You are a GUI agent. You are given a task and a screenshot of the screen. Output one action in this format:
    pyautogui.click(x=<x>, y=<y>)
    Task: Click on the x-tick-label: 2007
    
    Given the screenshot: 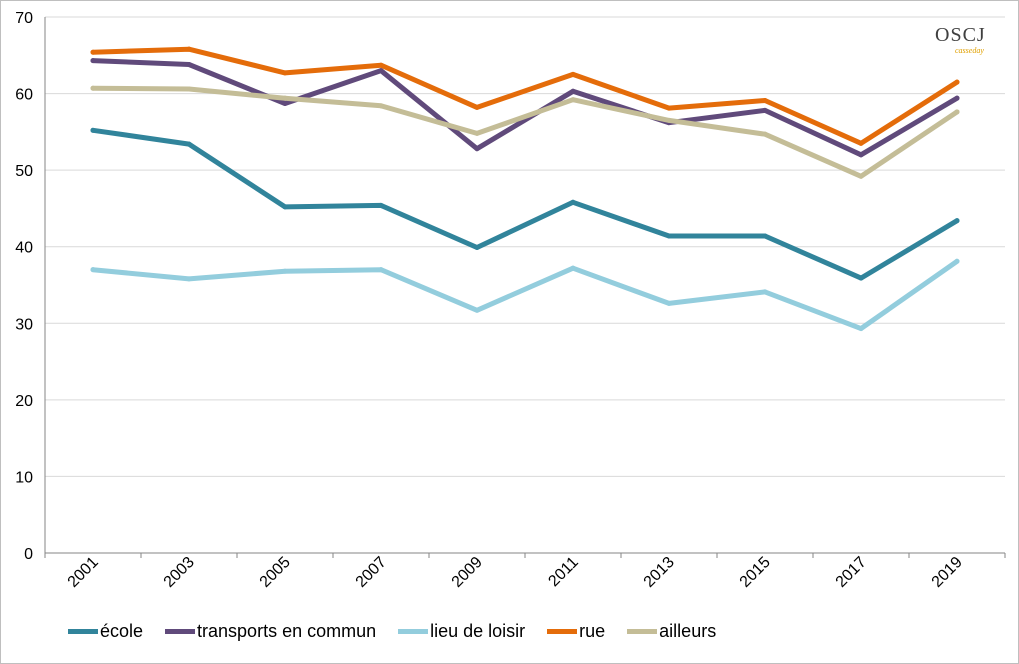 What is the action you would take?
    pyautogui.click(x=371, y=572)
    